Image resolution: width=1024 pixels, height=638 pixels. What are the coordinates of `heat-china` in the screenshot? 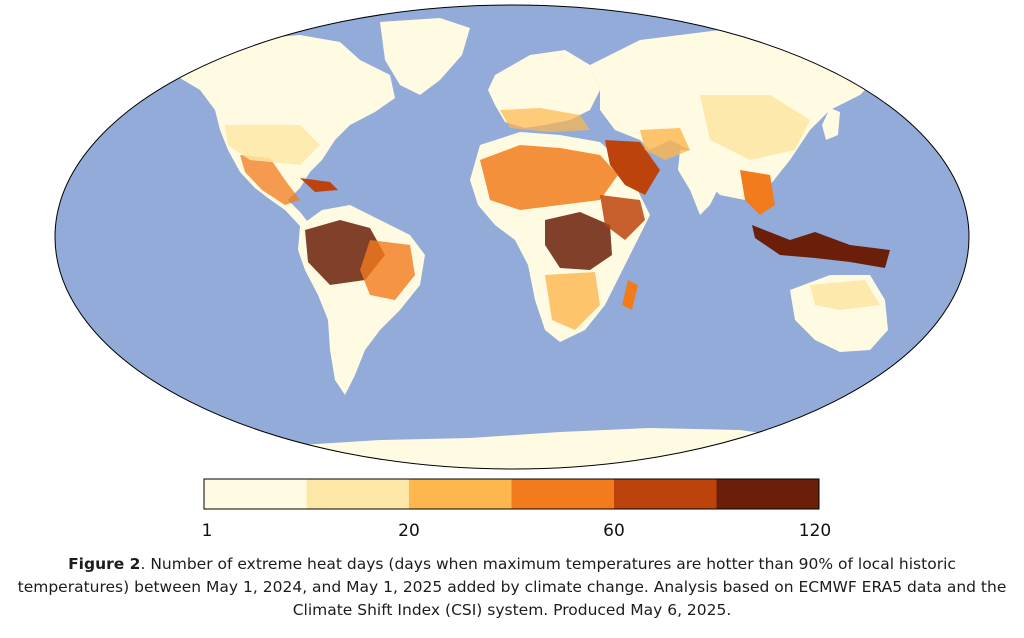 It's located at (755, 127).